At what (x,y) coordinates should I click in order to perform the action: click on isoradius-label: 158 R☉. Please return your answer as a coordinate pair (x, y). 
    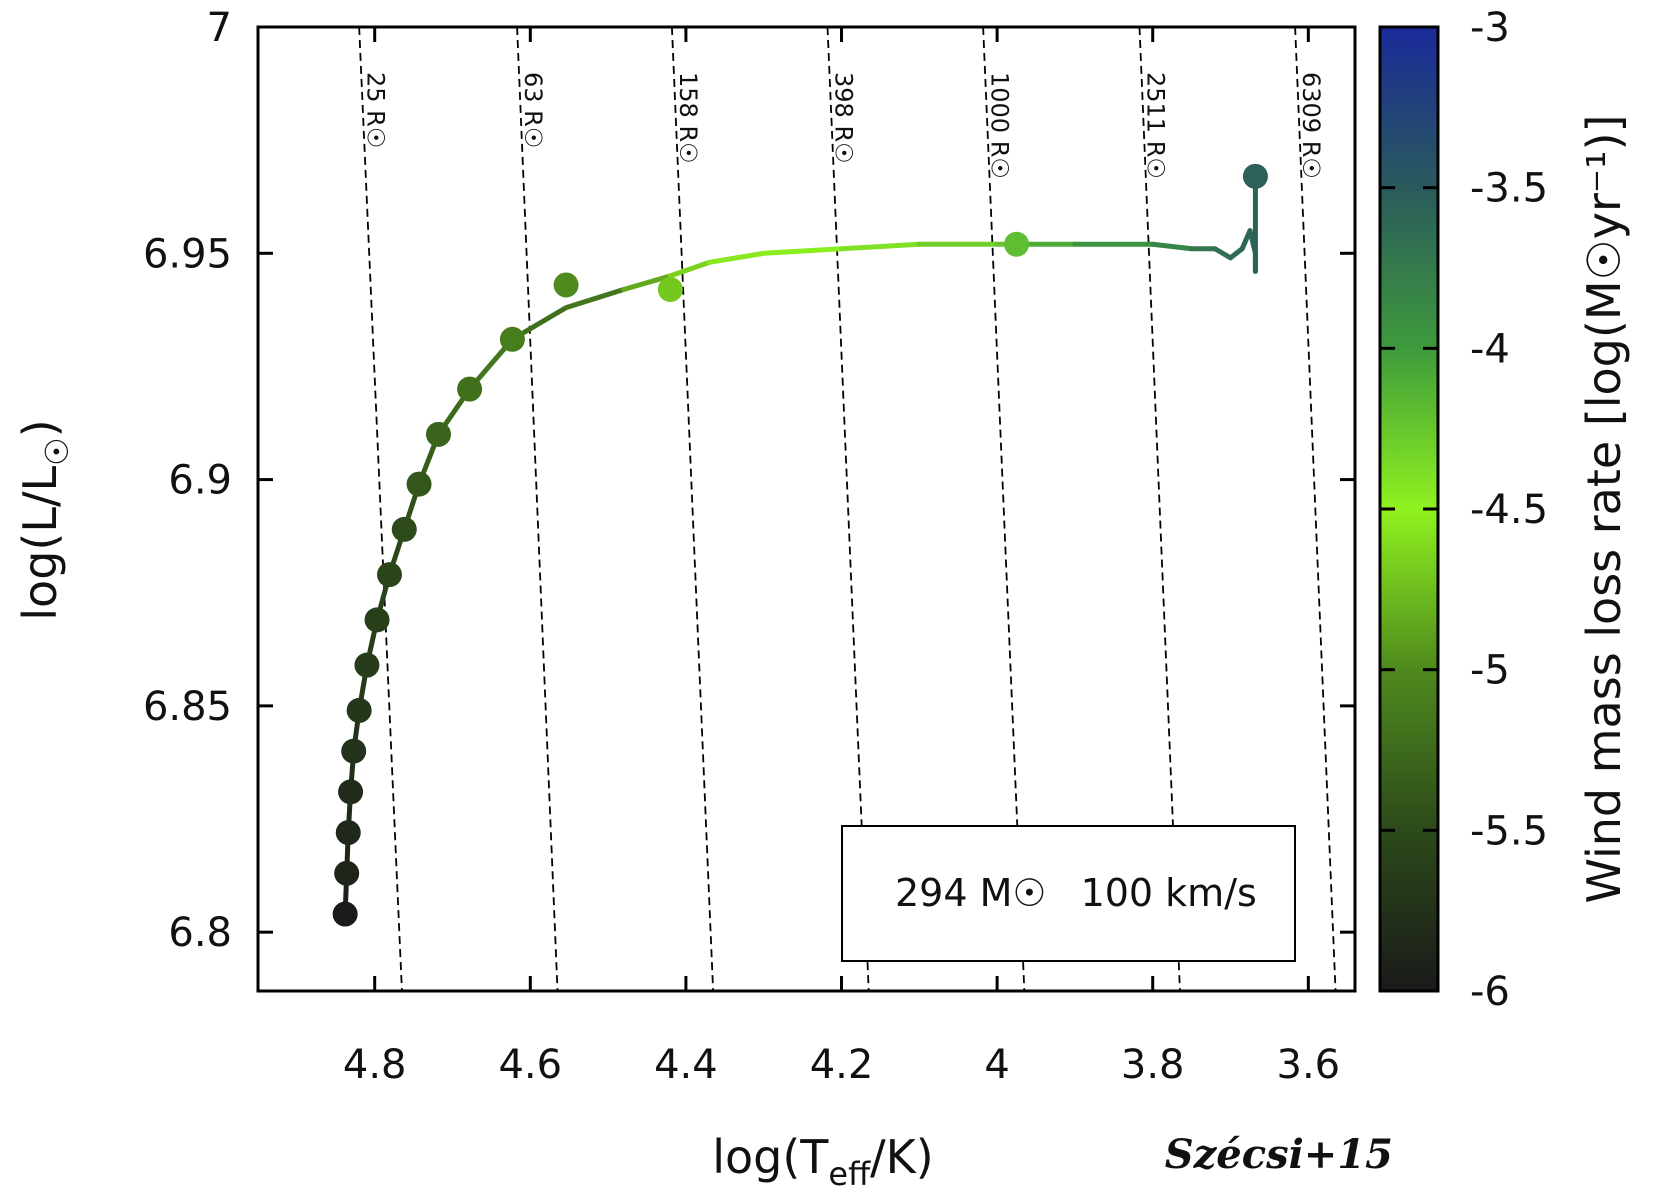
    Looking at the image, I should click on (688, 118).